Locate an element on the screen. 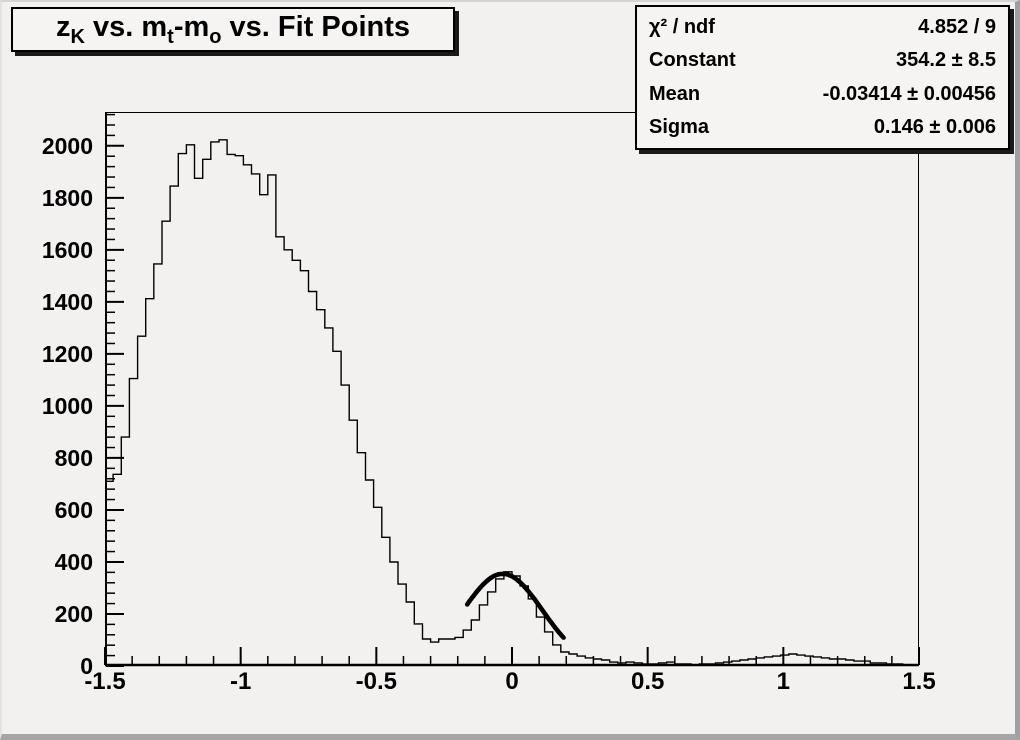  stat-value: 354.2 ± 8.5 is located at coordinates (946, 60).